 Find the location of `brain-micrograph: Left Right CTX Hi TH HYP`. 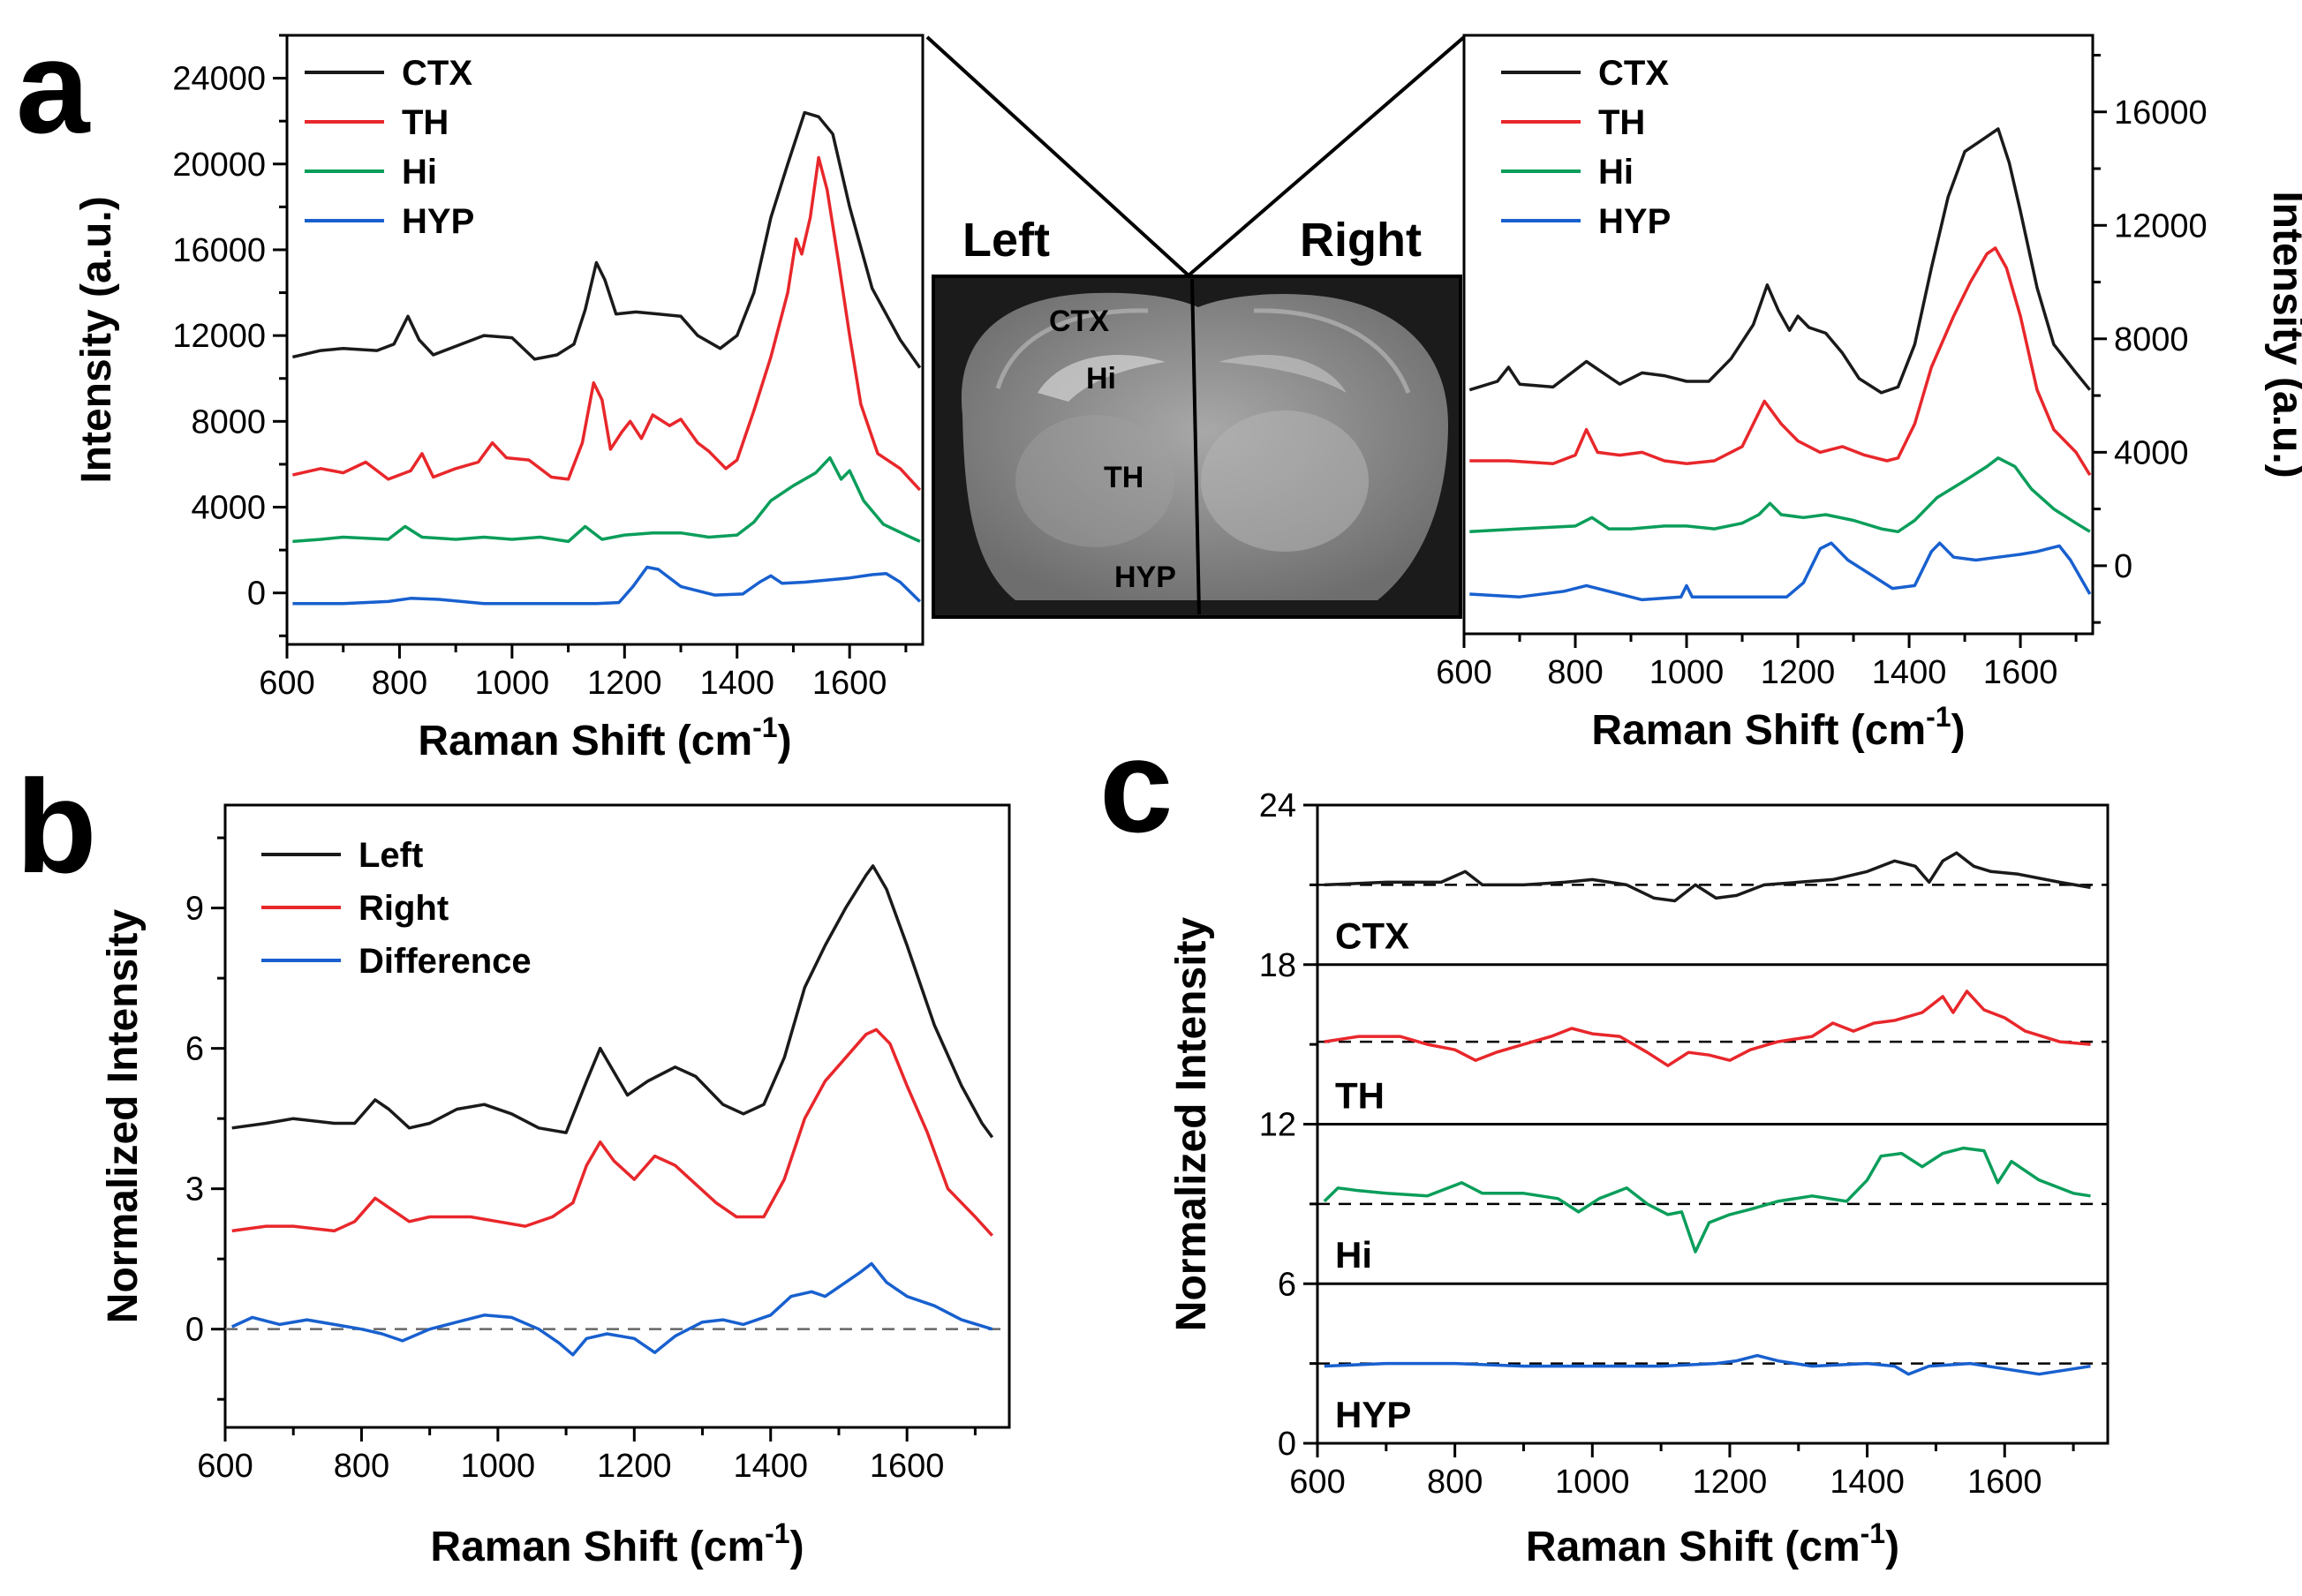

brain-micrograph: Left Right CTX Hi TH HYP is located at coordinates (1195, 327).